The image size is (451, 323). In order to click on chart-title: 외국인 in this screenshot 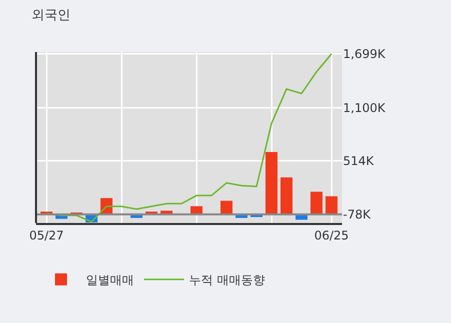, I will do `click(51, 16)`.